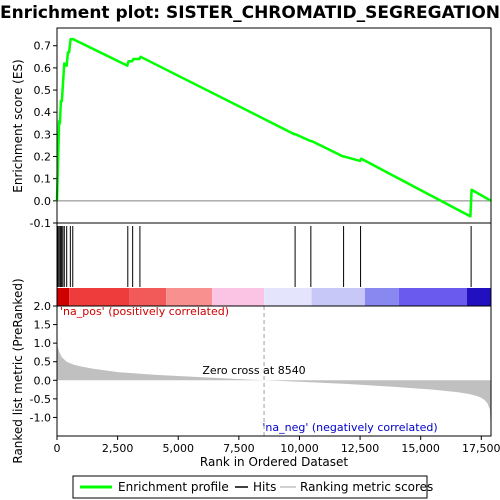  Describe the element at coordinates (173, 487) in the screenshot. I see `legend-label-enrichment-profile: Enrichment profile` at that location.